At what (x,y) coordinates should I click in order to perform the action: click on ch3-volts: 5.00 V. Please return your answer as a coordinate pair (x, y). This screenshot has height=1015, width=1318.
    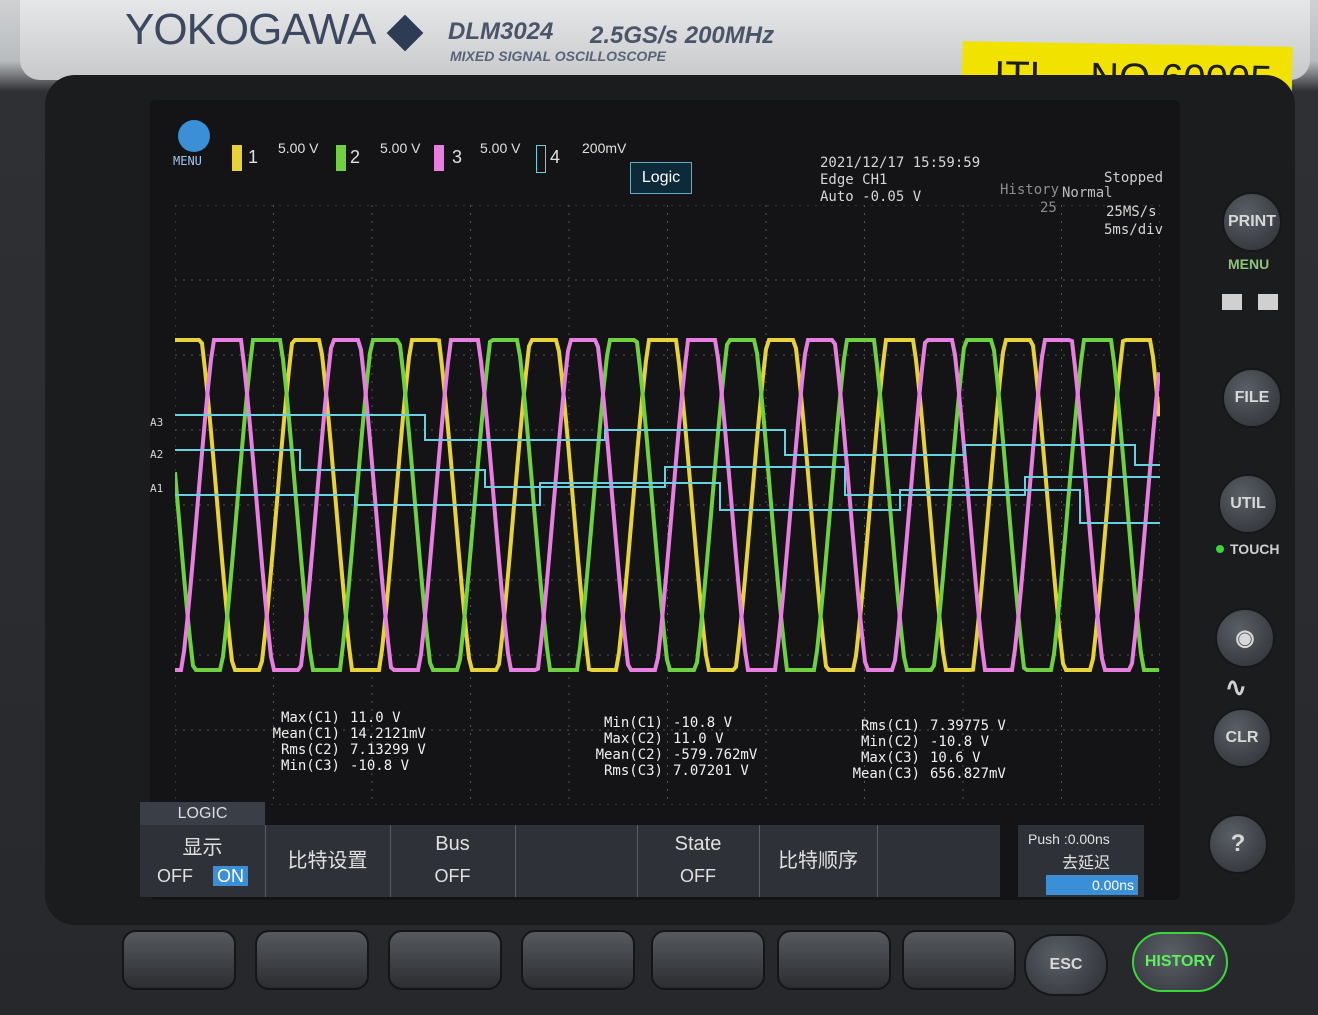
    Looking at the image, I should click on (500, 148).